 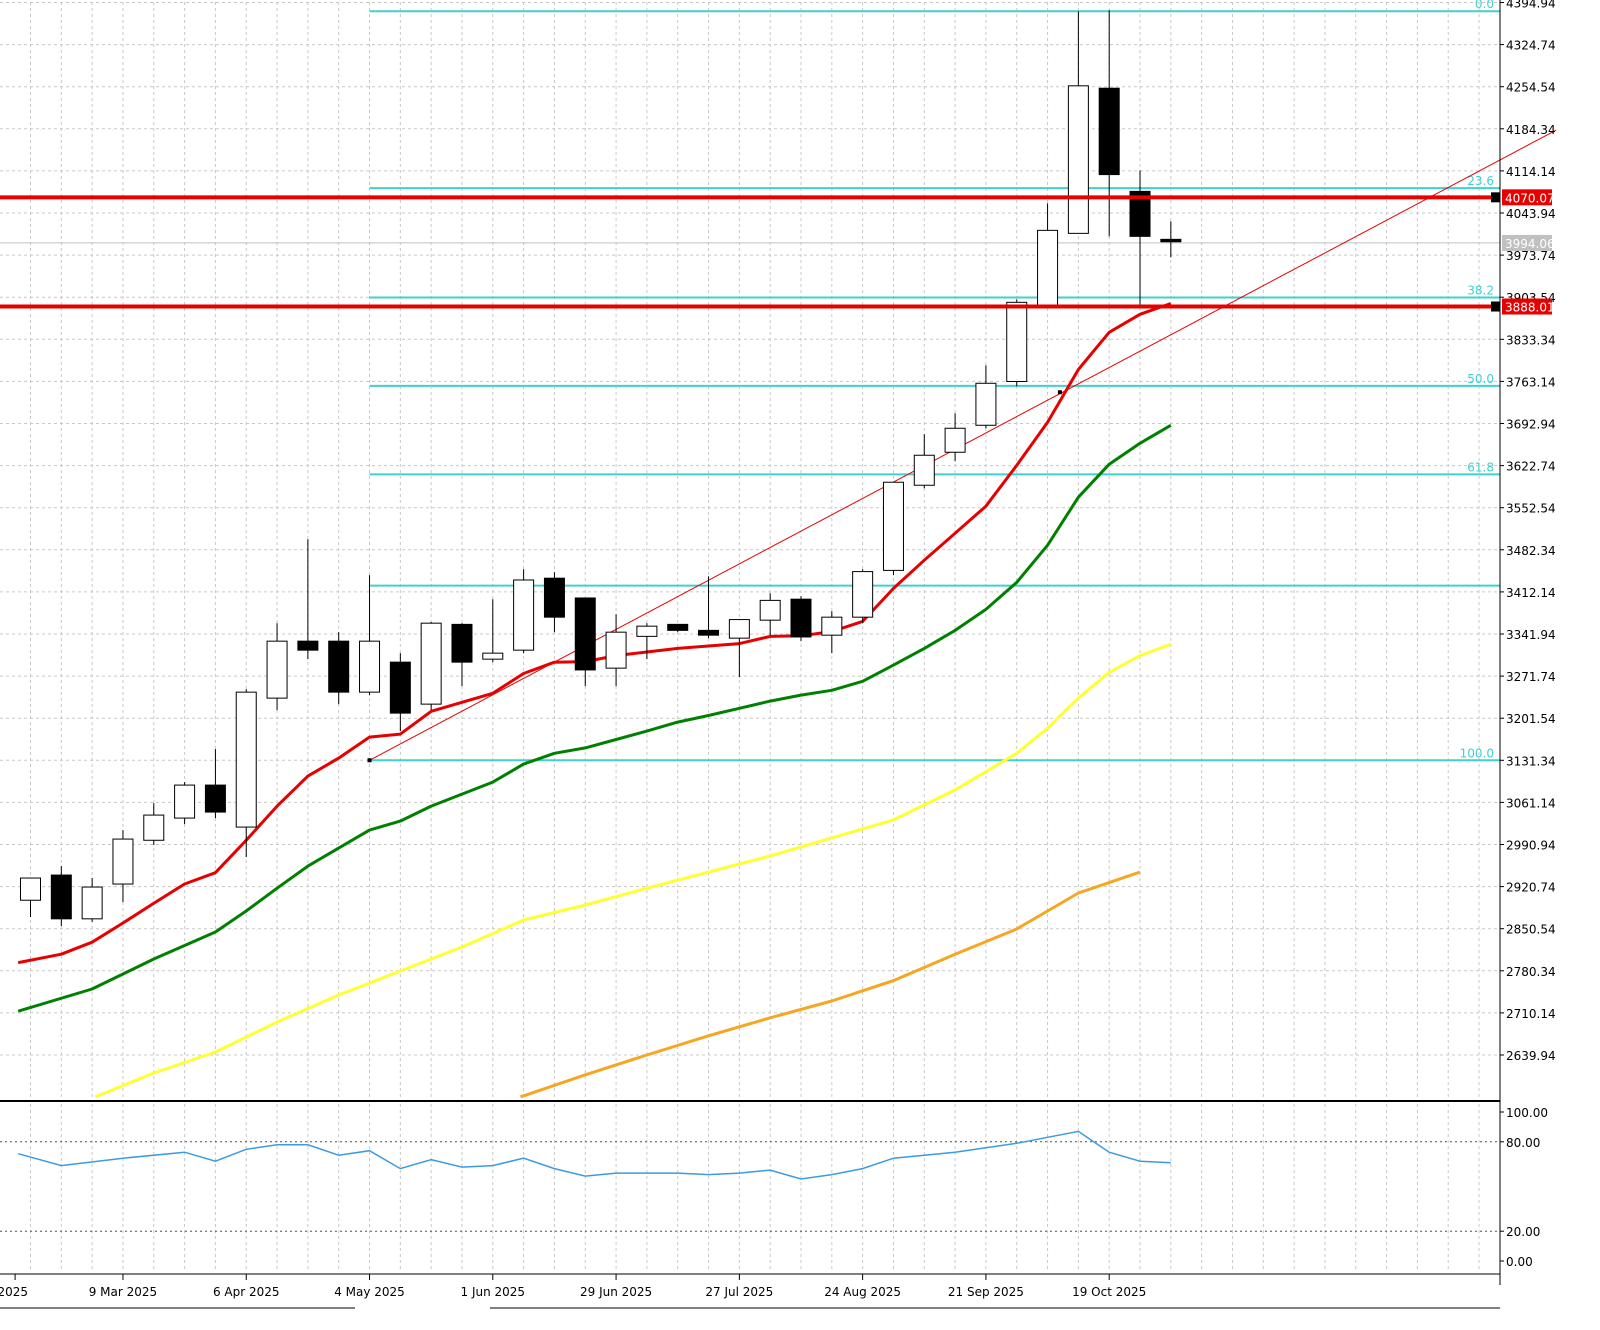 What do you see at coordinates (369, 760) in the screenshot?
I see `trendline-anchor` at bounding box center [369, 760].